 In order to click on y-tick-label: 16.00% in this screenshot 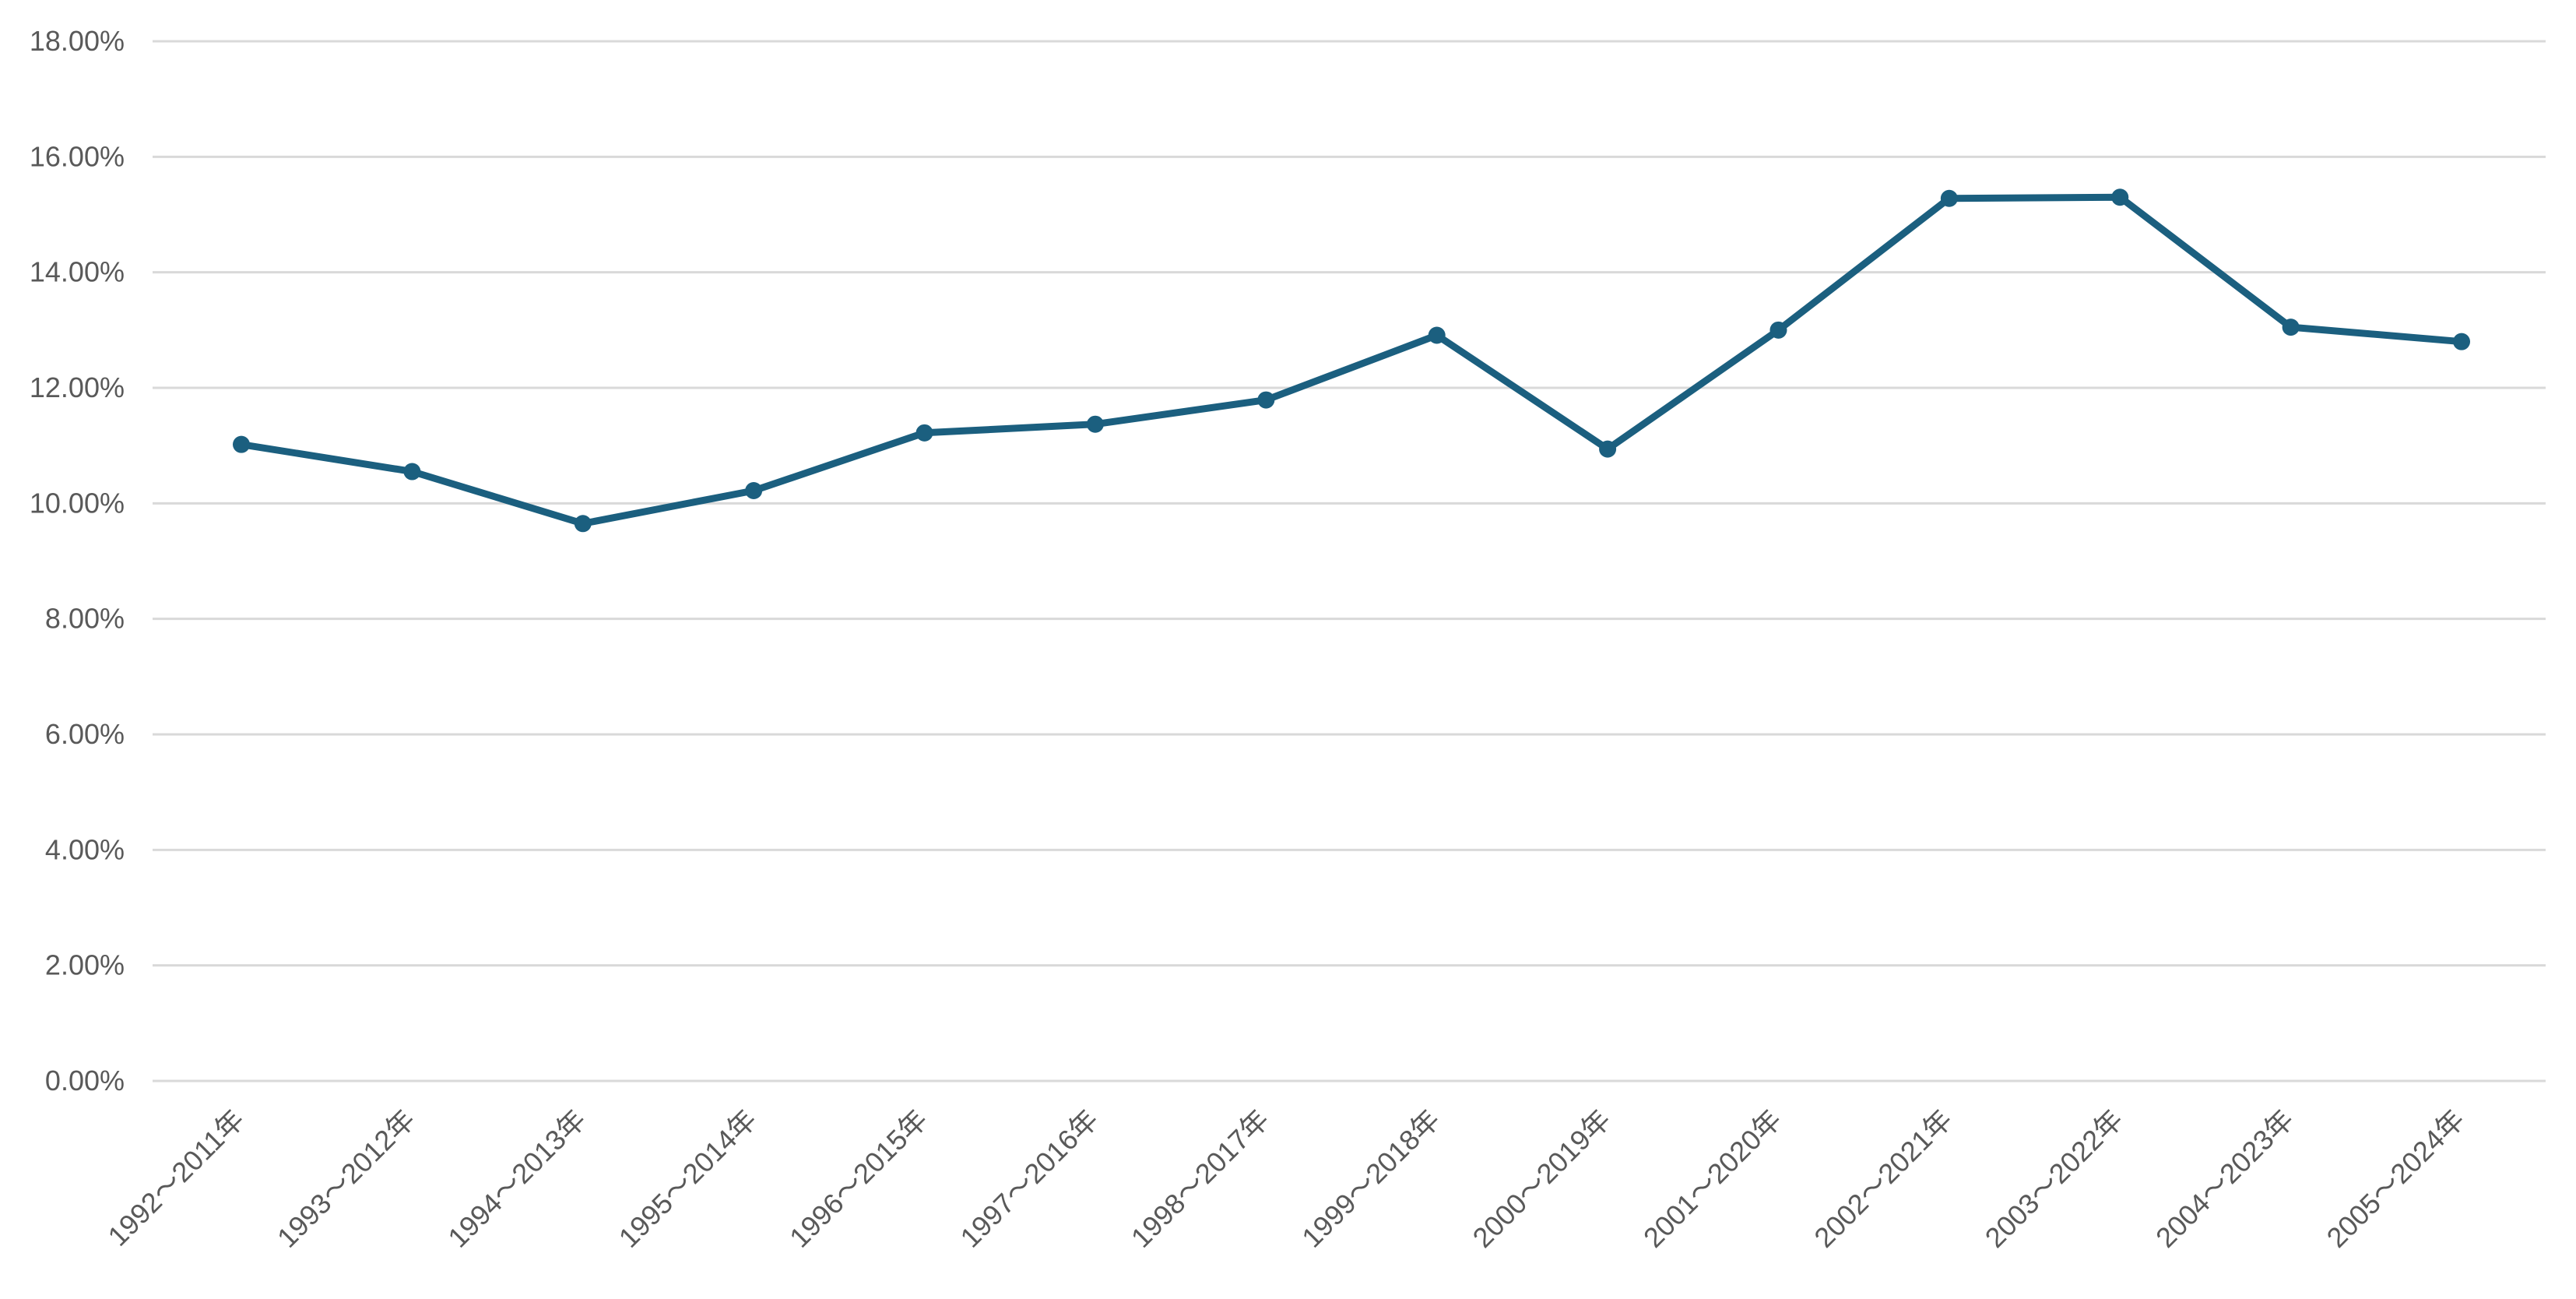, I will do `click(77, 156)`.